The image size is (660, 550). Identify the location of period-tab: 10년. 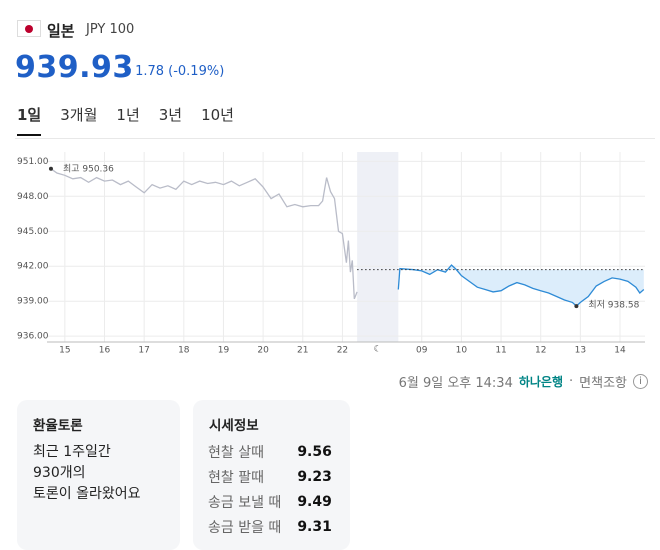
(217, 115).